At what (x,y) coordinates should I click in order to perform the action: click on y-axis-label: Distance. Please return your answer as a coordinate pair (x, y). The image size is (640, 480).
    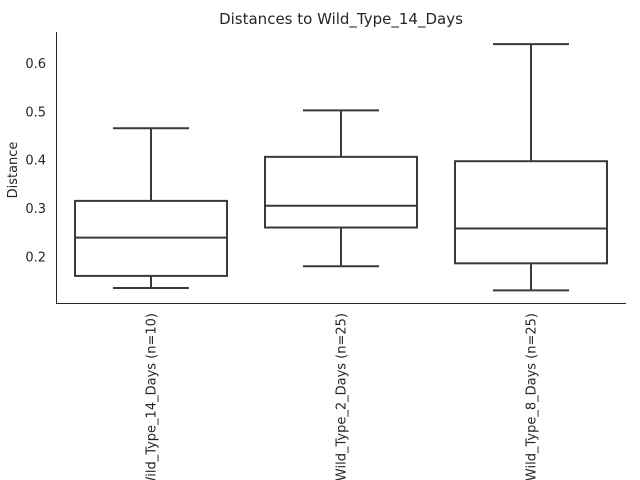
    Looking at the image, I should click on (13, 170).